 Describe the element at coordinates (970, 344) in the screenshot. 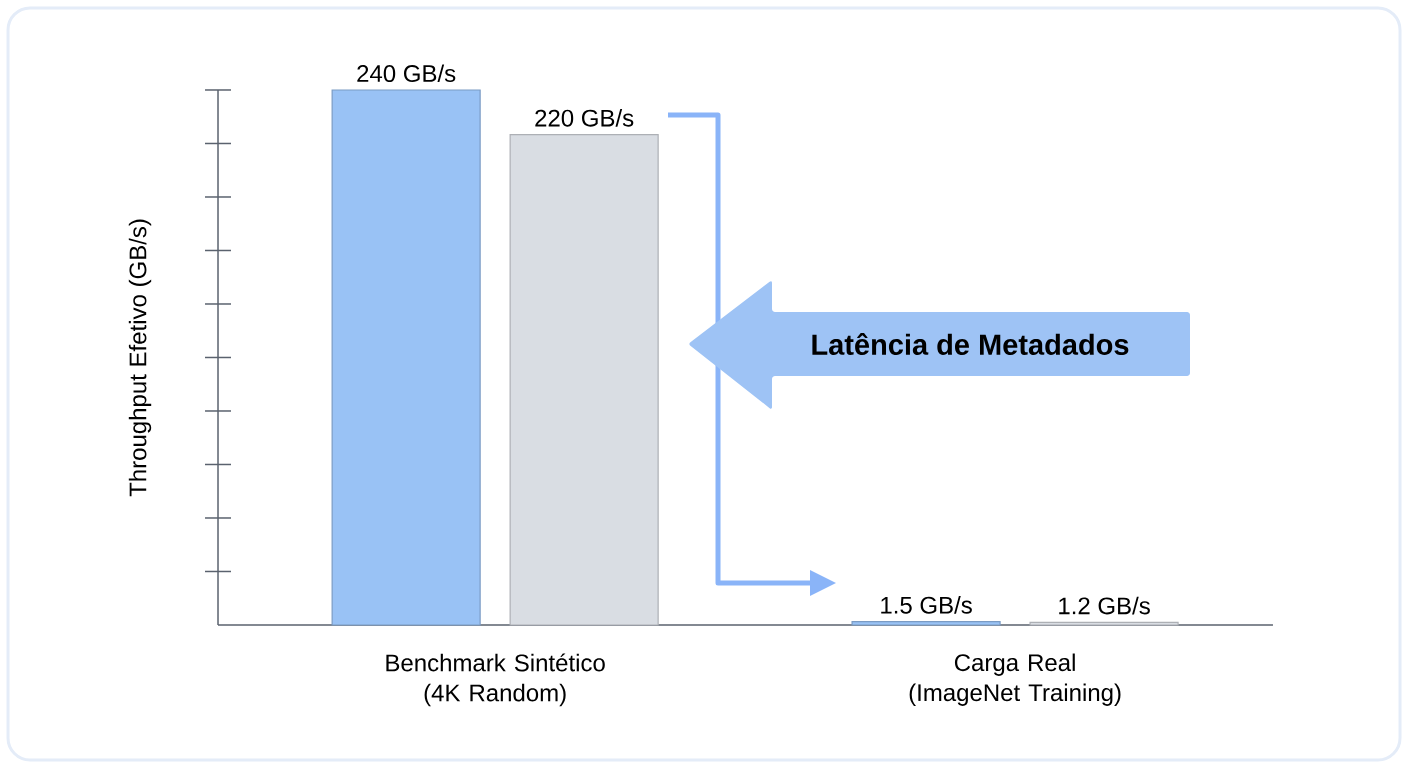

I see `annotation: Latência de Metadados` at that location.